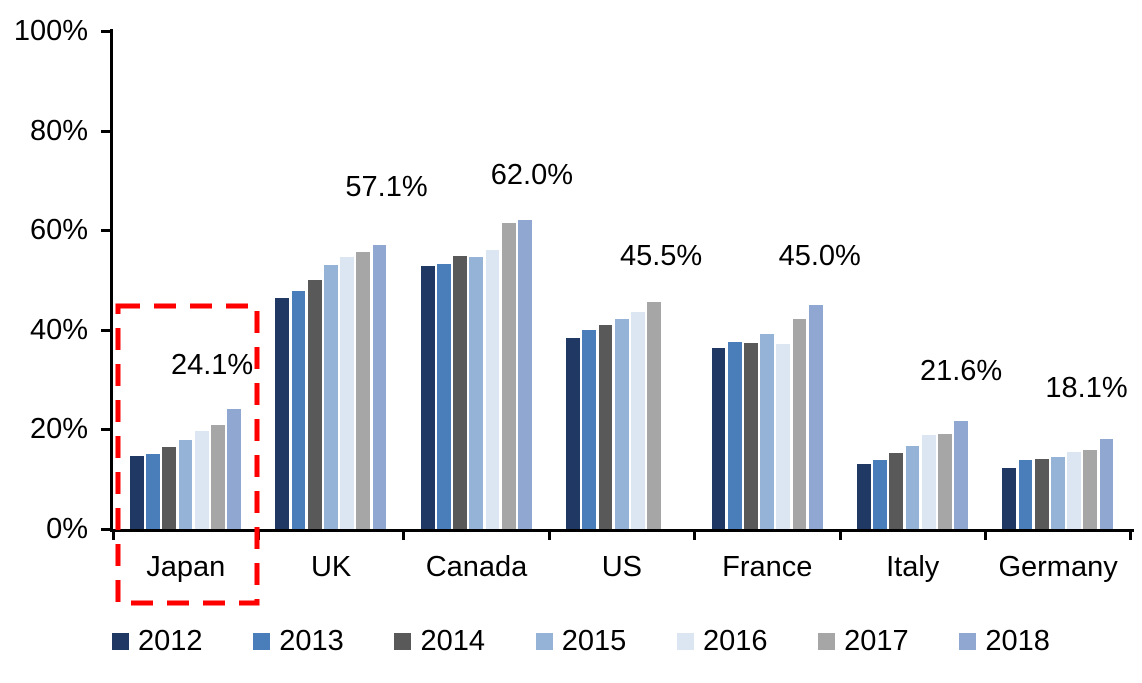  Describe the element at coordinates (1009, 498) in the screenshot. I see `bar-germany-2012` at that location.